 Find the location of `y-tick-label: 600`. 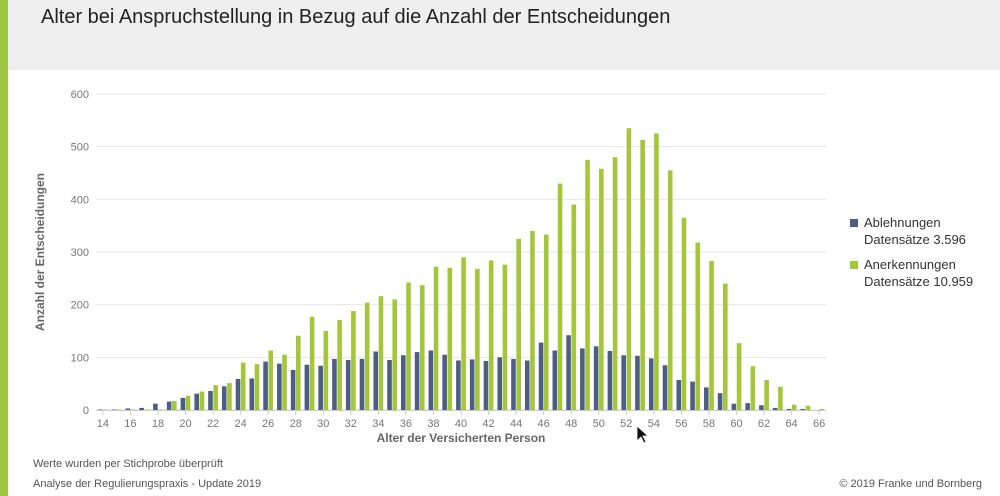

y-tick-label: 600 is located at coordinates (80, 95).